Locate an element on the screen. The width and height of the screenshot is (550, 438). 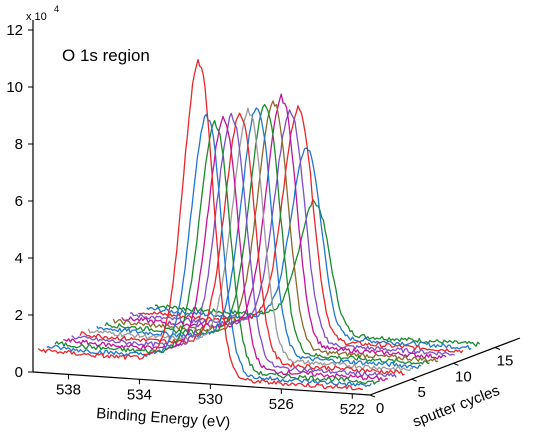
z-tick-label: 0 is located at coordinates (380, 408).